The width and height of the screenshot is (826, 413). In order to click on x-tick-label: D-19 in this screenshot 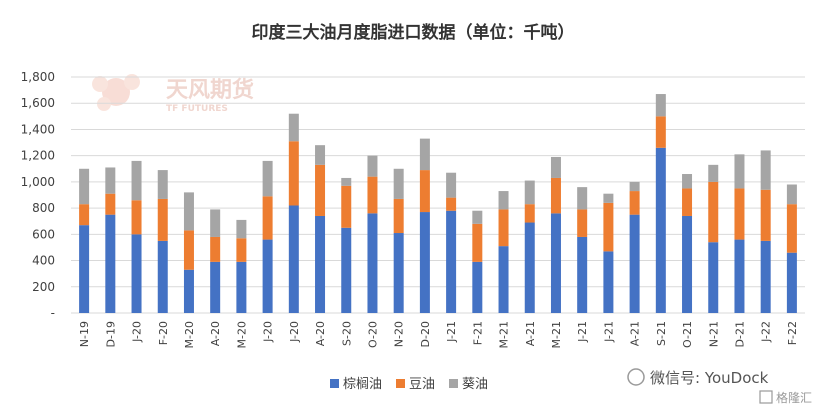, I will do `click(110, 334)`.